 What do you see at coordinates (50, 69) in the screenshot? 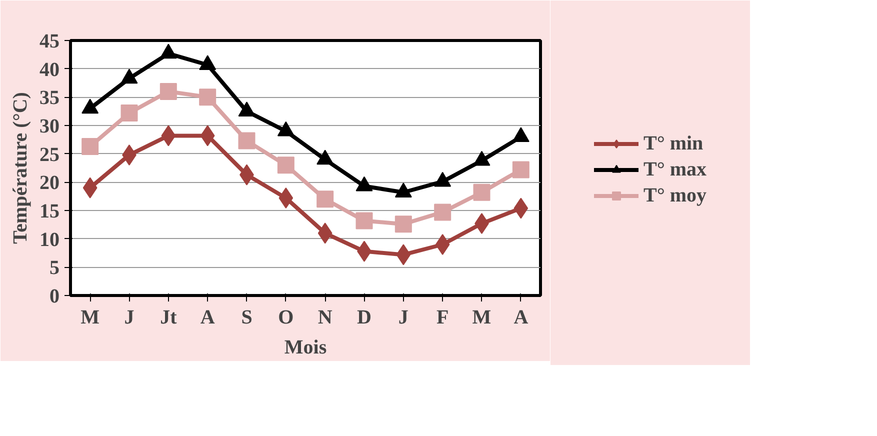
I see `y-tick-label: 40` at bounding box center [50, 69].